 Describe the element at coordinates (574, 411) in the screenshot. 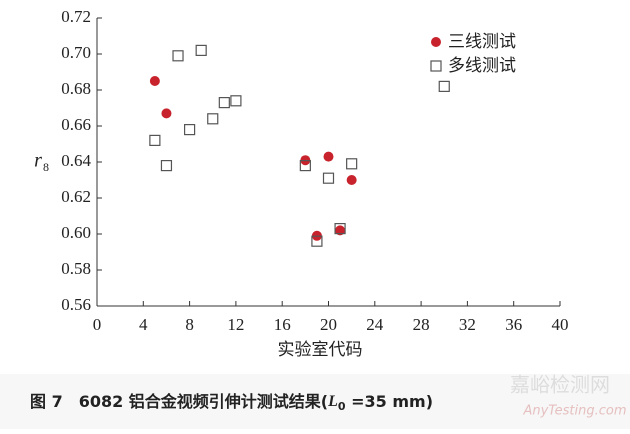

I see `watermark-sub: AnyTesting.com` at that location.